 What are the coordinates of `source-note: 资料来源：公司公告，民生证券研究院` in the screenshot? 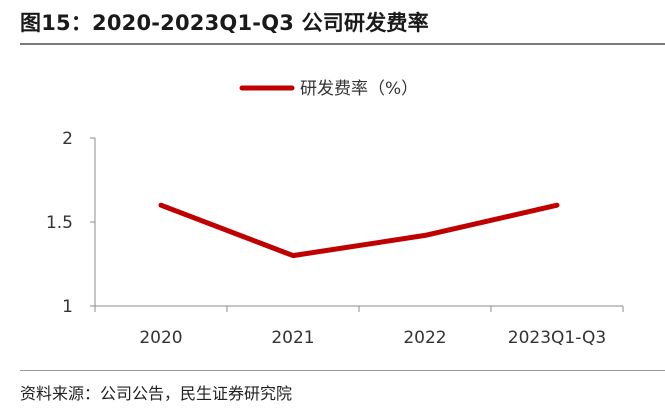 It's located at (156, 393).